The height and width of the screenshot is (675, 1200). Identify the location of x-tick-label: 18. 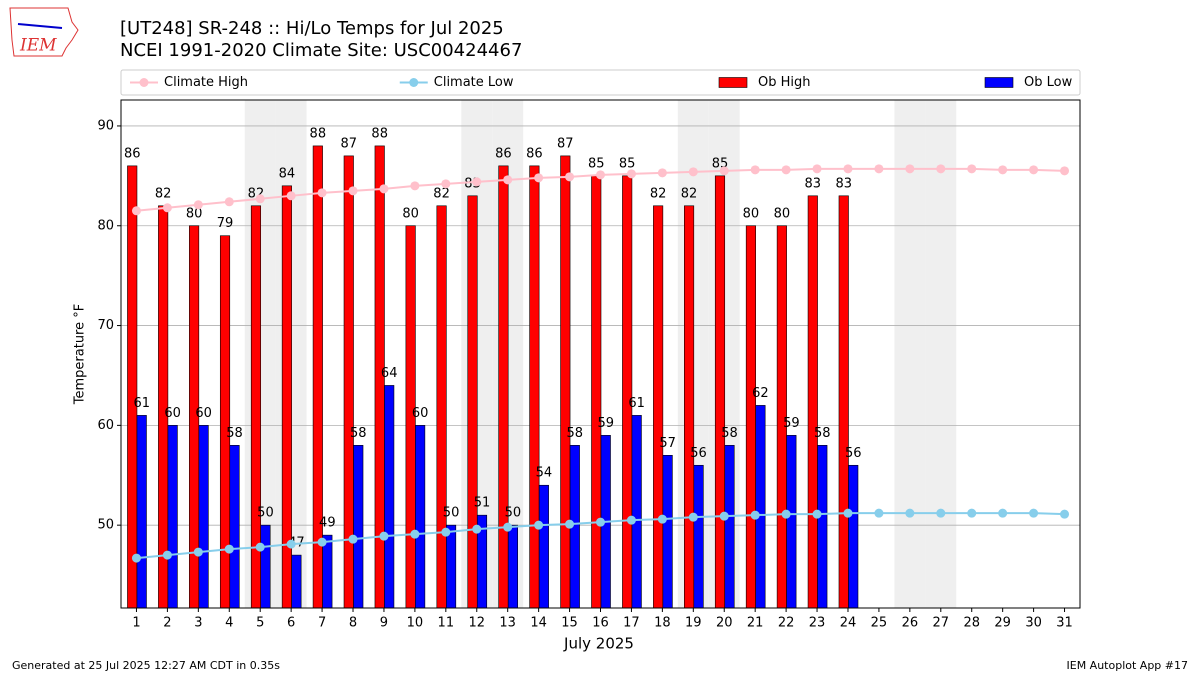
(662, 623).